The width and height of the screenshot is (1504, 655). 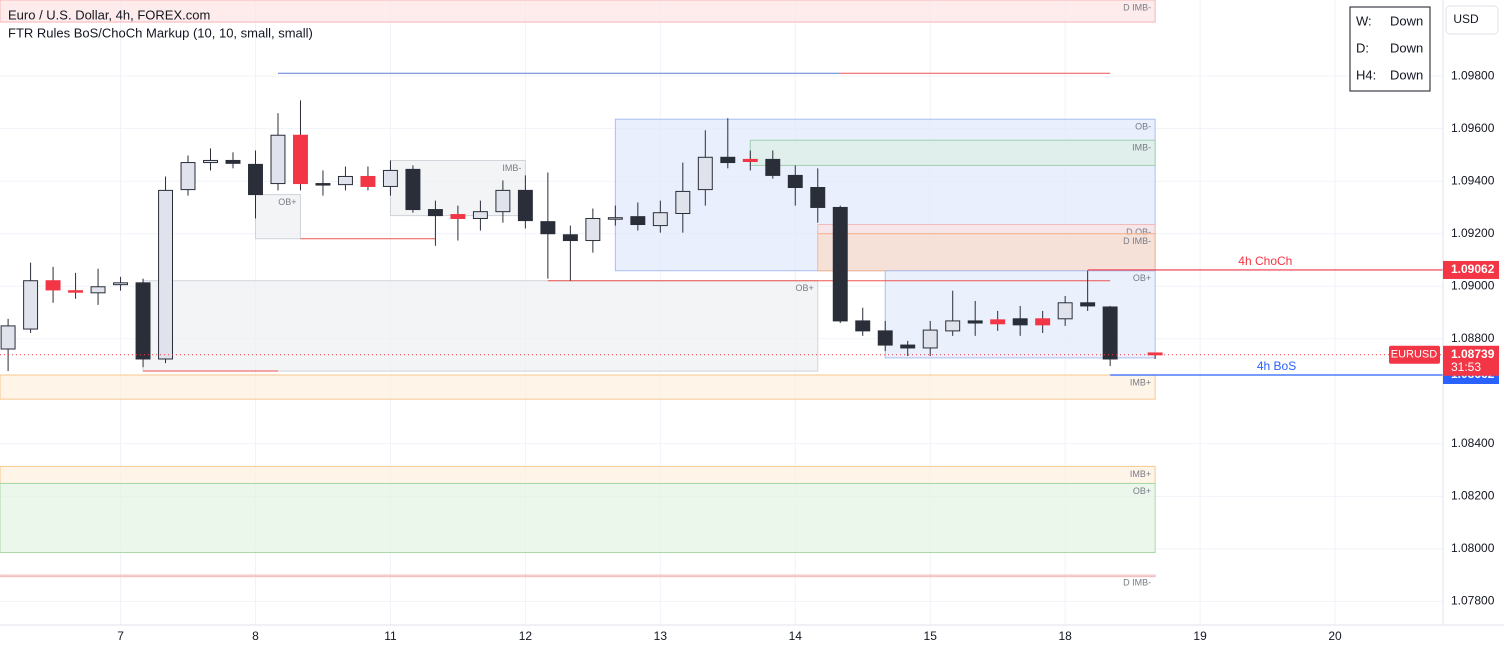 I want to click on price-tag, so click(x=1471, y=269).